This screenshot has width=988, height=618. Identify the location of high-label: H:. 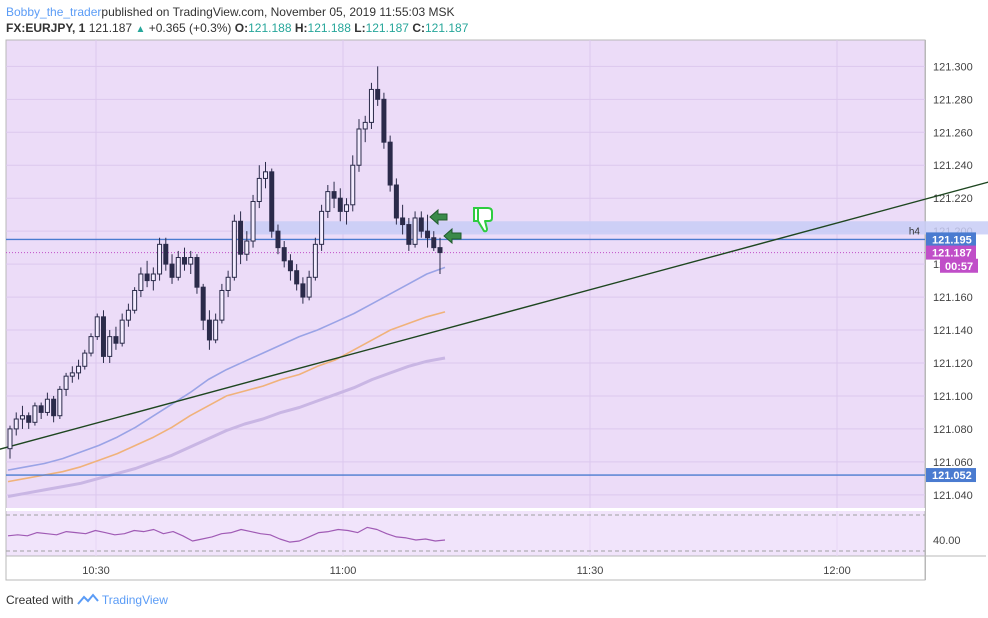
(301, 28).